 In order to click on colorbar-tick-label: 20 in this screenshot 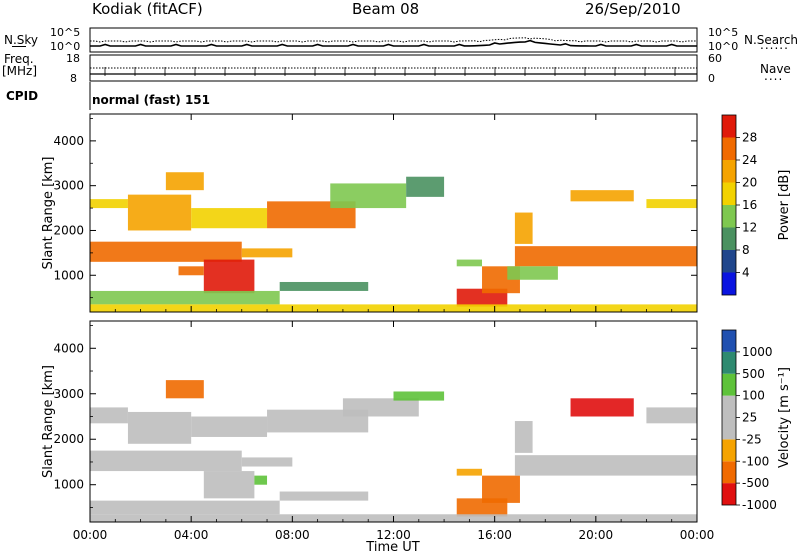, I will do `click(749, 183)`.